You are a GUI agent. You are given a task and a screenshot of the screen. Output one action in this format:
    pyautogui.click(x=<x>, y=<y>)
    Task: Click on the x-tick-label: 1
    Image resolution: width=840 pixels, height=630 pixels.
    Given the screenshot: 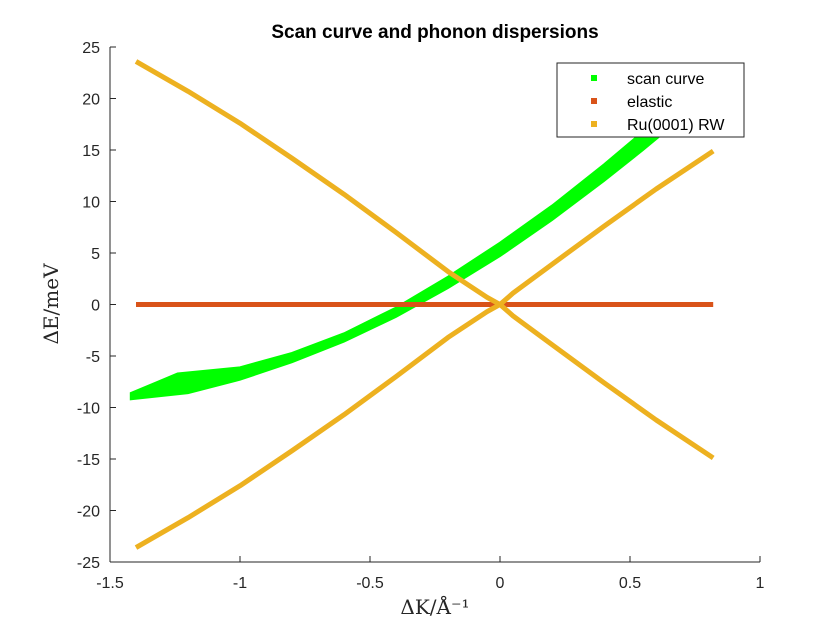 What is the action you would take?
    pyautogui.click(x=760, y=583)
    